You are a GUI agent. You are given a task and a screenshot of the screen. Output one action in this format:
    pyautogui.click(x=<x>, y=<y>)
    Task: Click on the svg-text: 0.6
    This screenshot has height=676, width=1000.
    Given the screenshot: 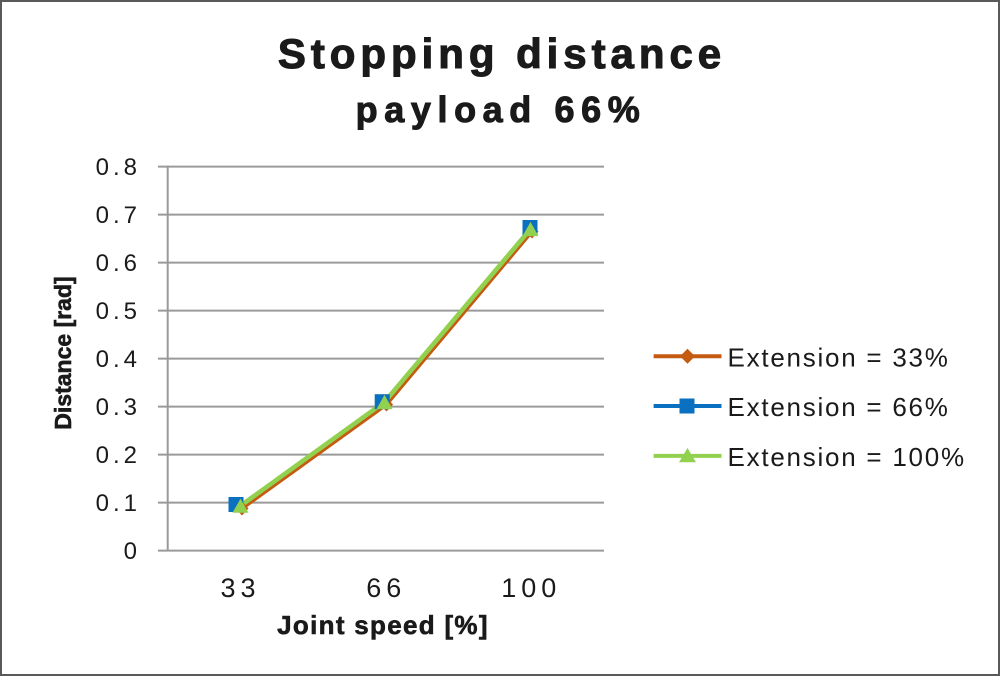 What is the action you would take?
    pyautogui.click(x=118, y=263)
    